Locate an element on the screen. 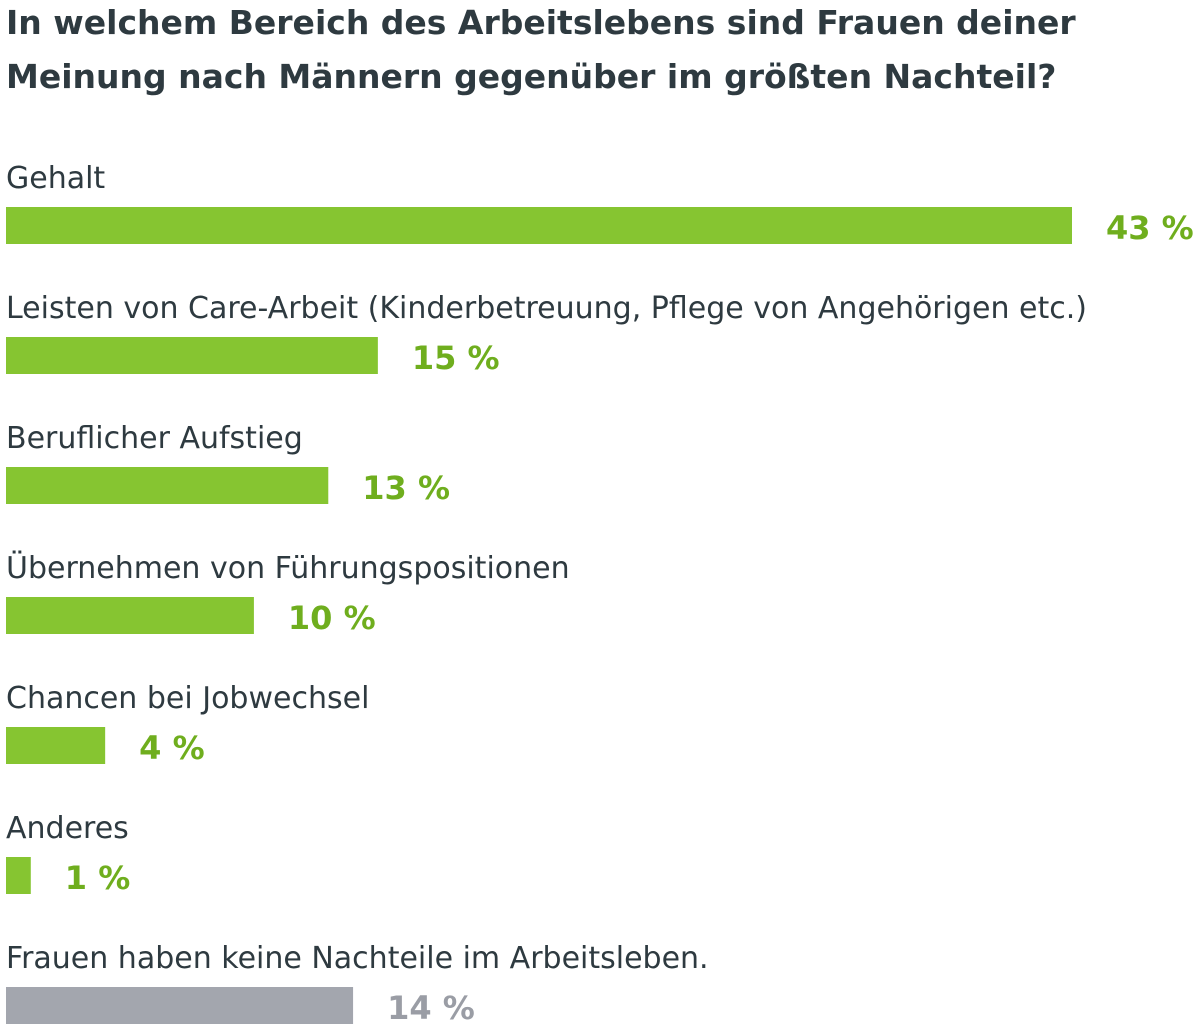 The width and height of the screenshot is (1200, 1035). value-label: 14 % is located at coordinates (431, 1008).